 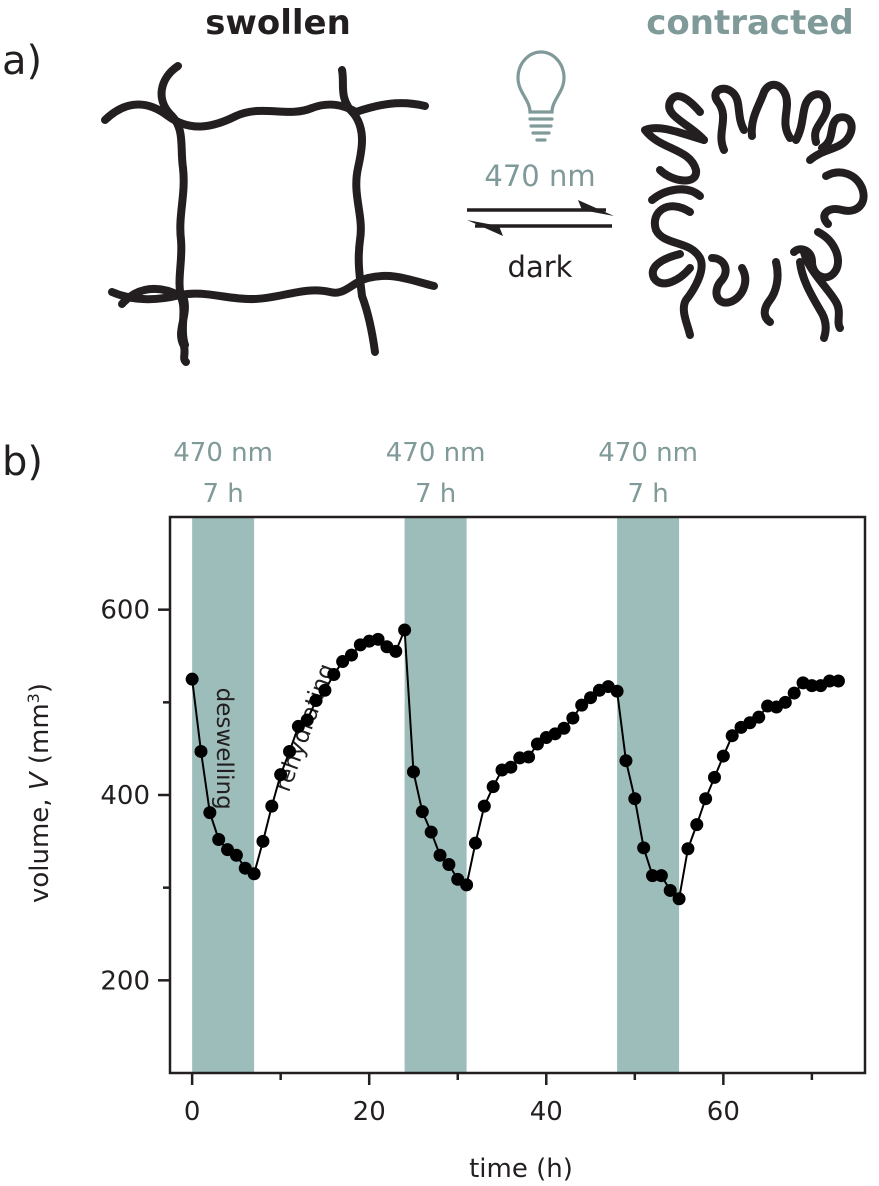 I want to click on panel-b-label: b), so click(x=22, y=462).